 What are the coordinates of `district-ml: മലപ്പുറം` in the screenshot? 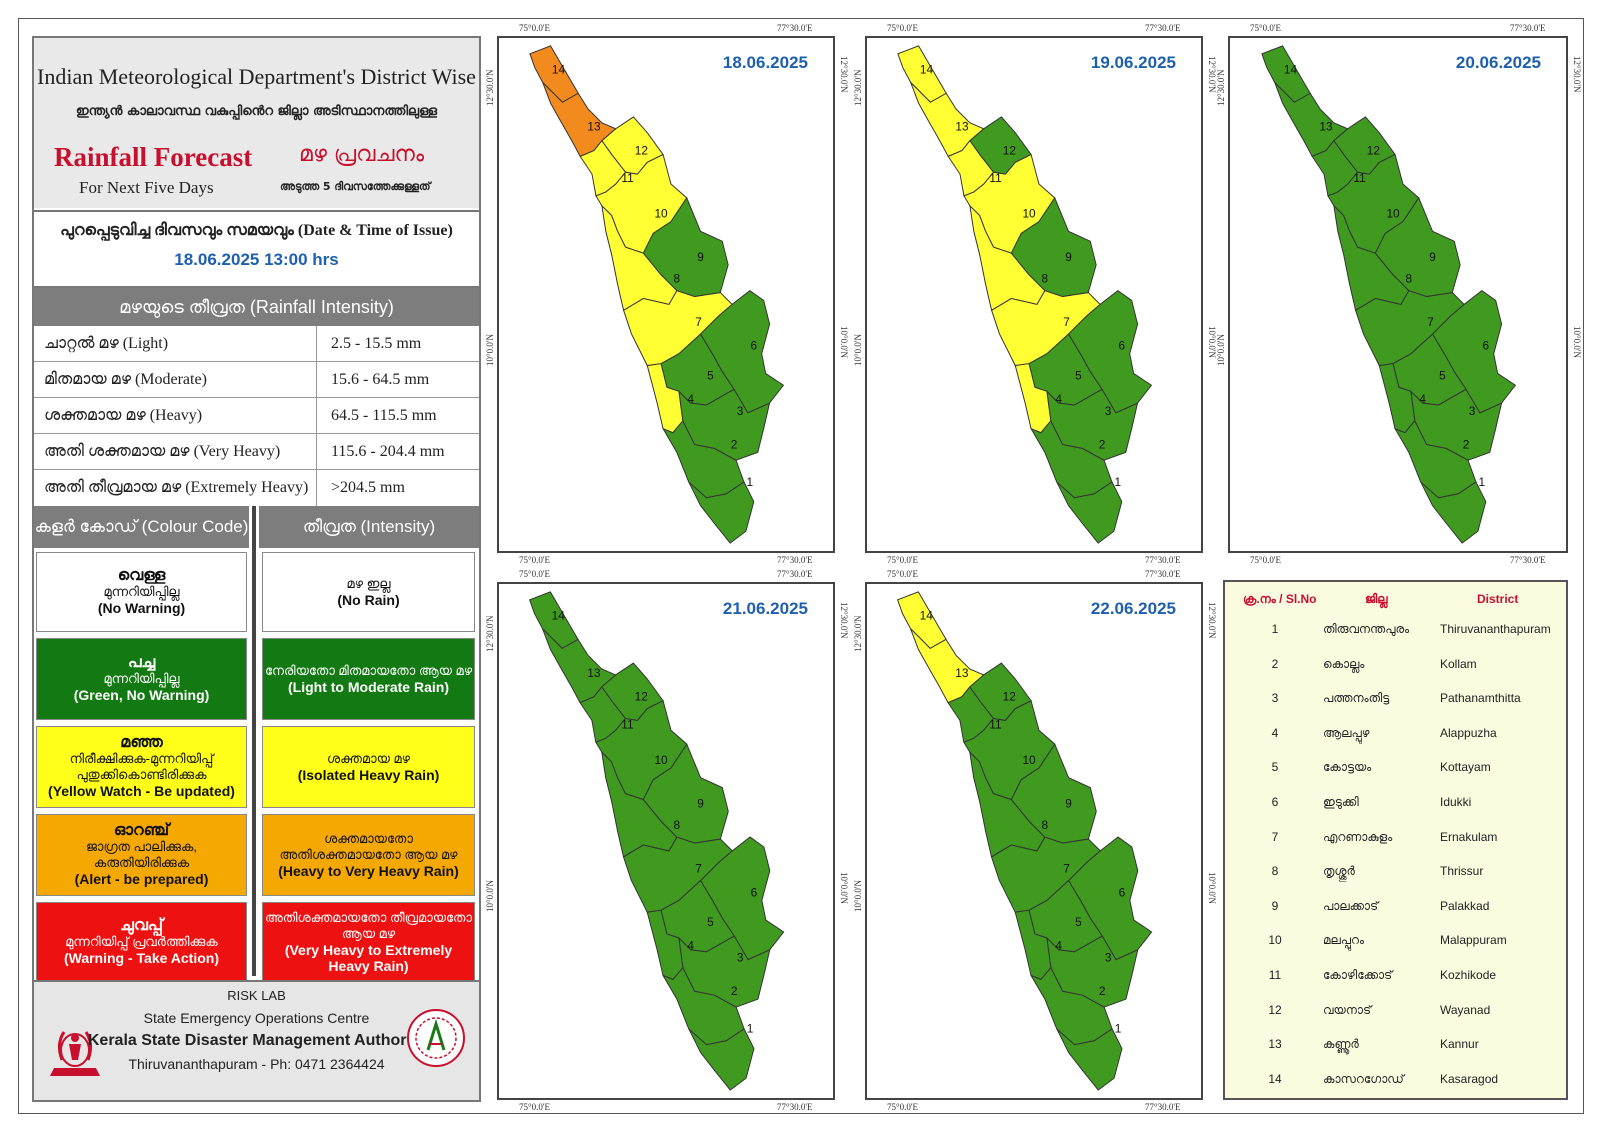 It's located at (1344, 940).